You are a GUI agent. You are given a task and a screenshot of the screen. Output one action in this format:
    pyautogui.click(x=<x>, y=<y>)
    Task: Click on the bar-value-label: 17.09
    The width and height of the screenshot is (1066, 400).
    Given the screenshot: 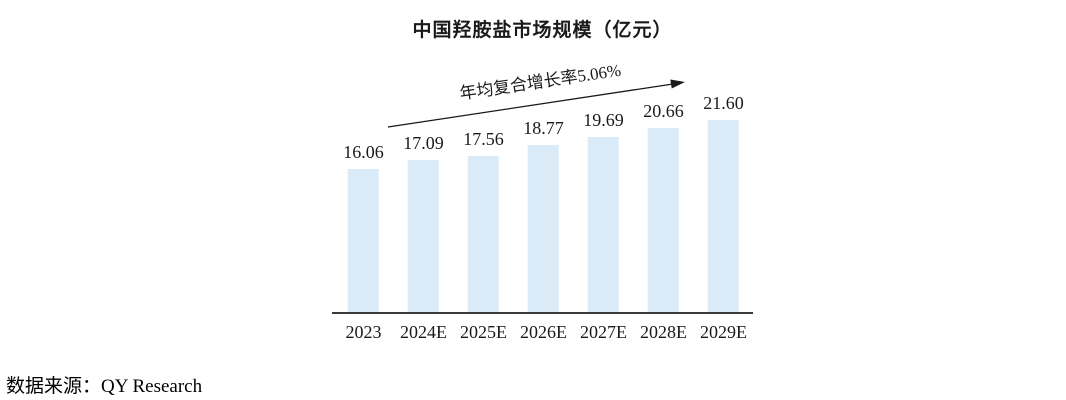 What is the action you would take?
    pyautogui.click(x=423, y=143)
    